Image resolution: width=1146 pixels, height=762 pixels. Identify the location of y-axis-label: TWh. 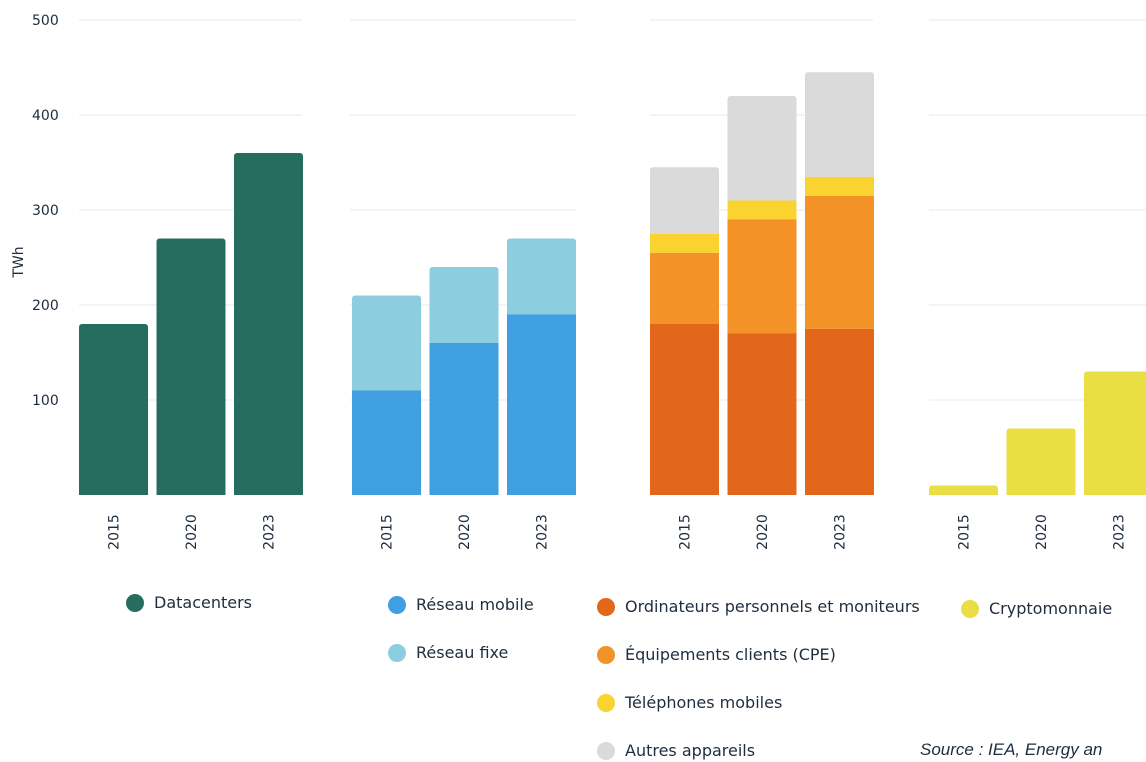
(19, 262).